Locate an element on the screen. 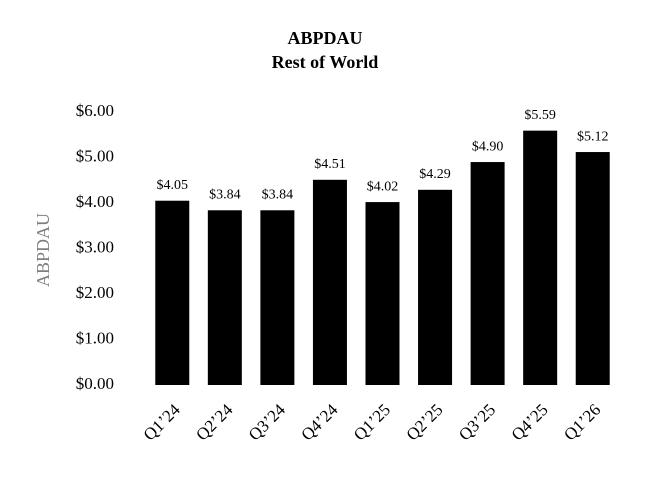 The width and height of the screenshot is (650, 480). value-label: $5.12 is located at coordinates (593, 136).